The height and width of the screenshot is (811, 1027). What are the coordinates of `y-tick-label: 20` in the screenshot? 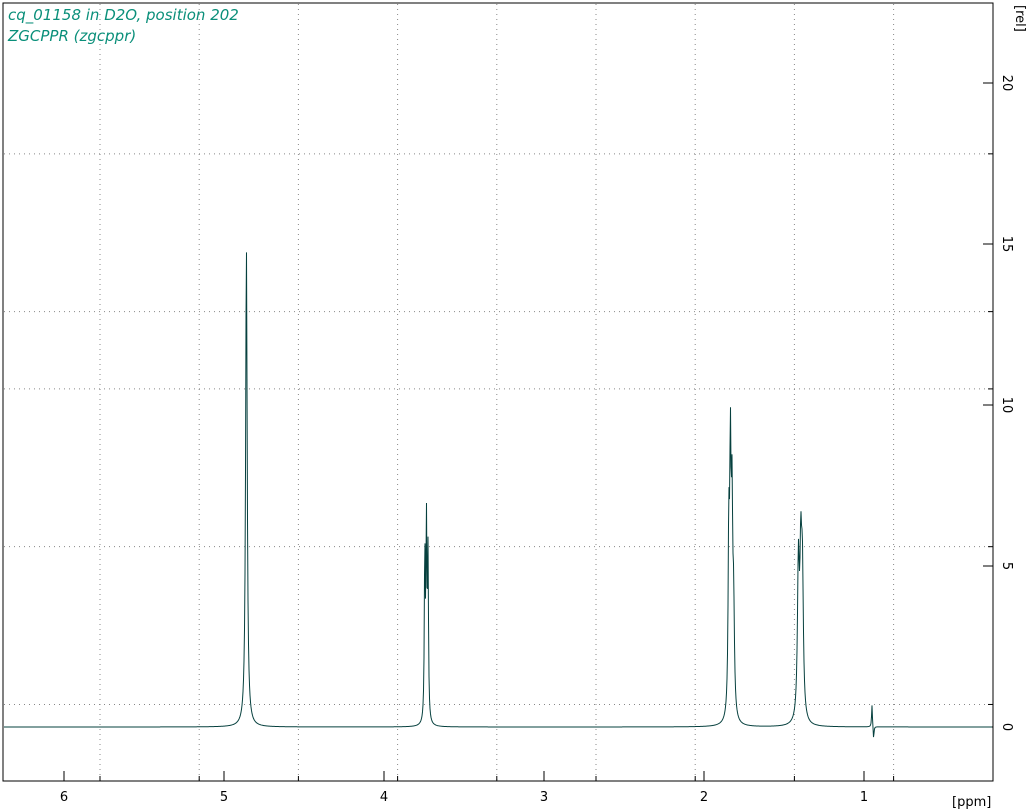 It's located at (1006, 83).